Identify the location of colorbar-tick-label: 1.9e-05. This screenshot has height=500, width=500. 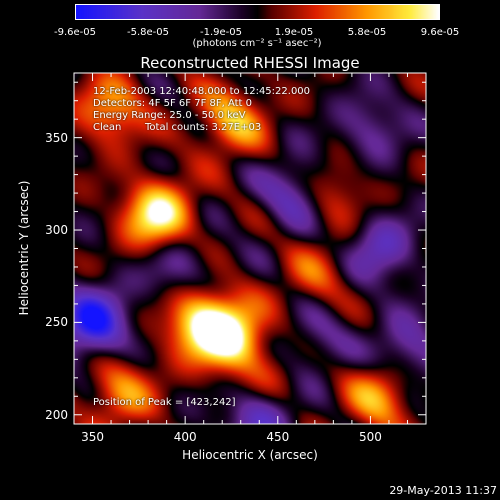
(294, 32).